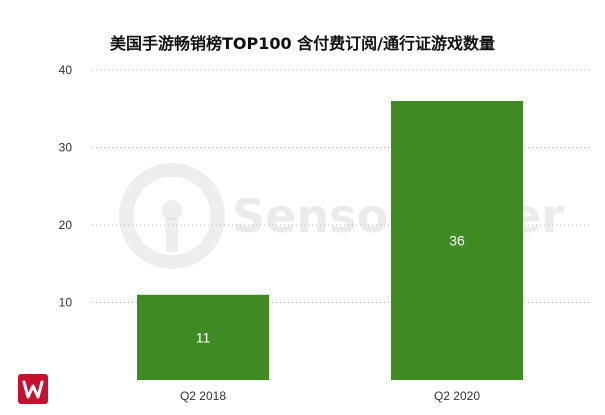 The image size is (605, 415). What do you see at coordinates (33, 389) in the screenshot?
I see `logo-icon` at bounding box center [33, 389].